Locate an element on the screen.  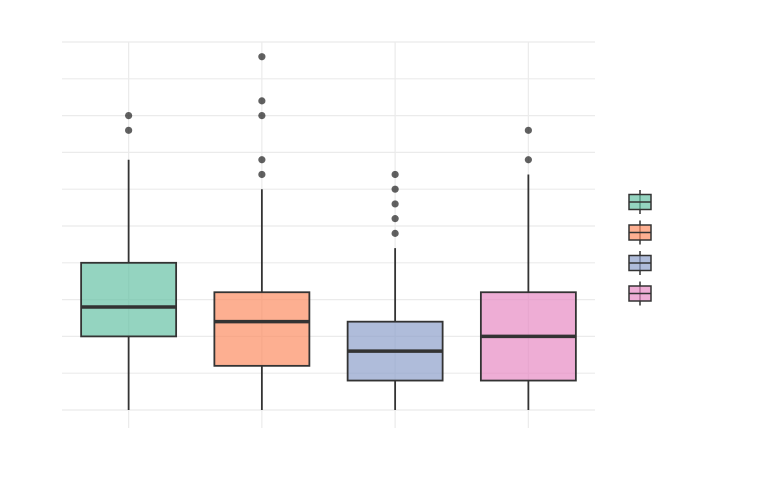
legend is located at coordinates (640, 248).